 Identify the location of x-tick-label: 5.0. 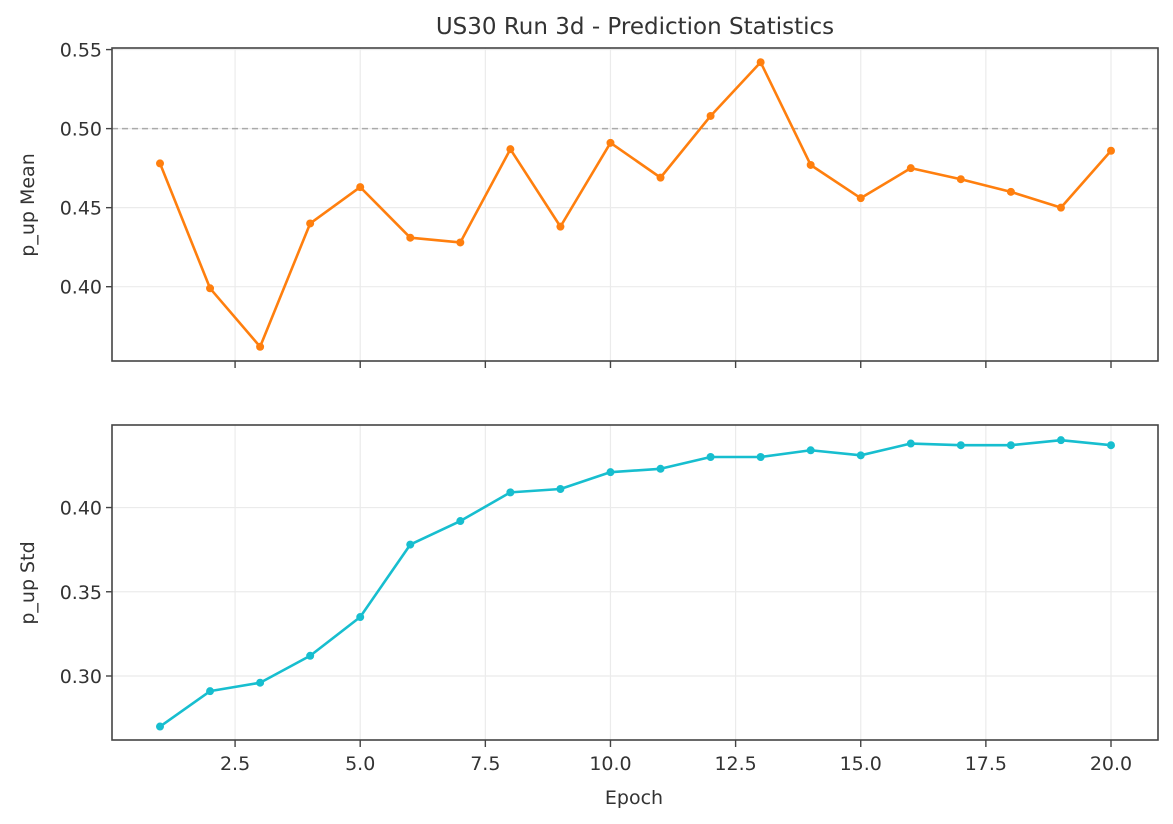
(360, 764).